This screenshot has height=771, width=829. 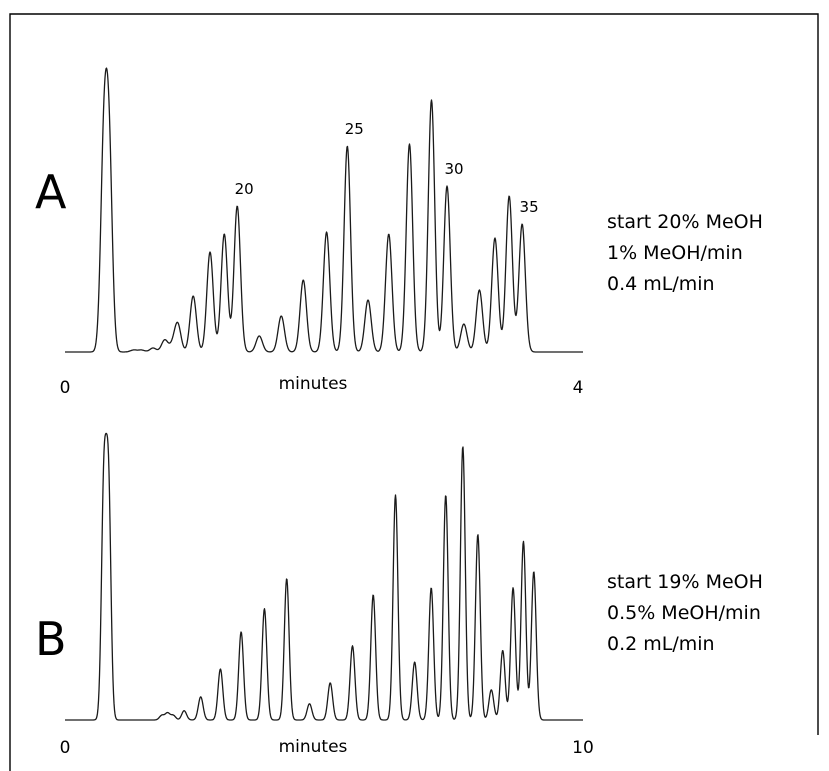 What do you see at coordinates (661, 284) in the screenshot?
I see `panel-a-condition-flow: 0.4 mL/min` at bounding box center [661, 284].